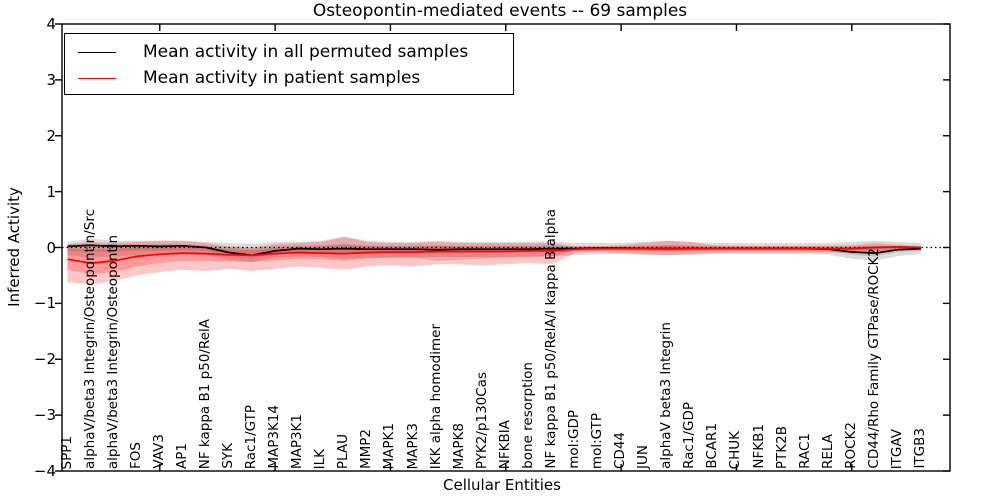 The image size is (1000, 500). I want to click on y-tick-label: 4, so click(51, 24).